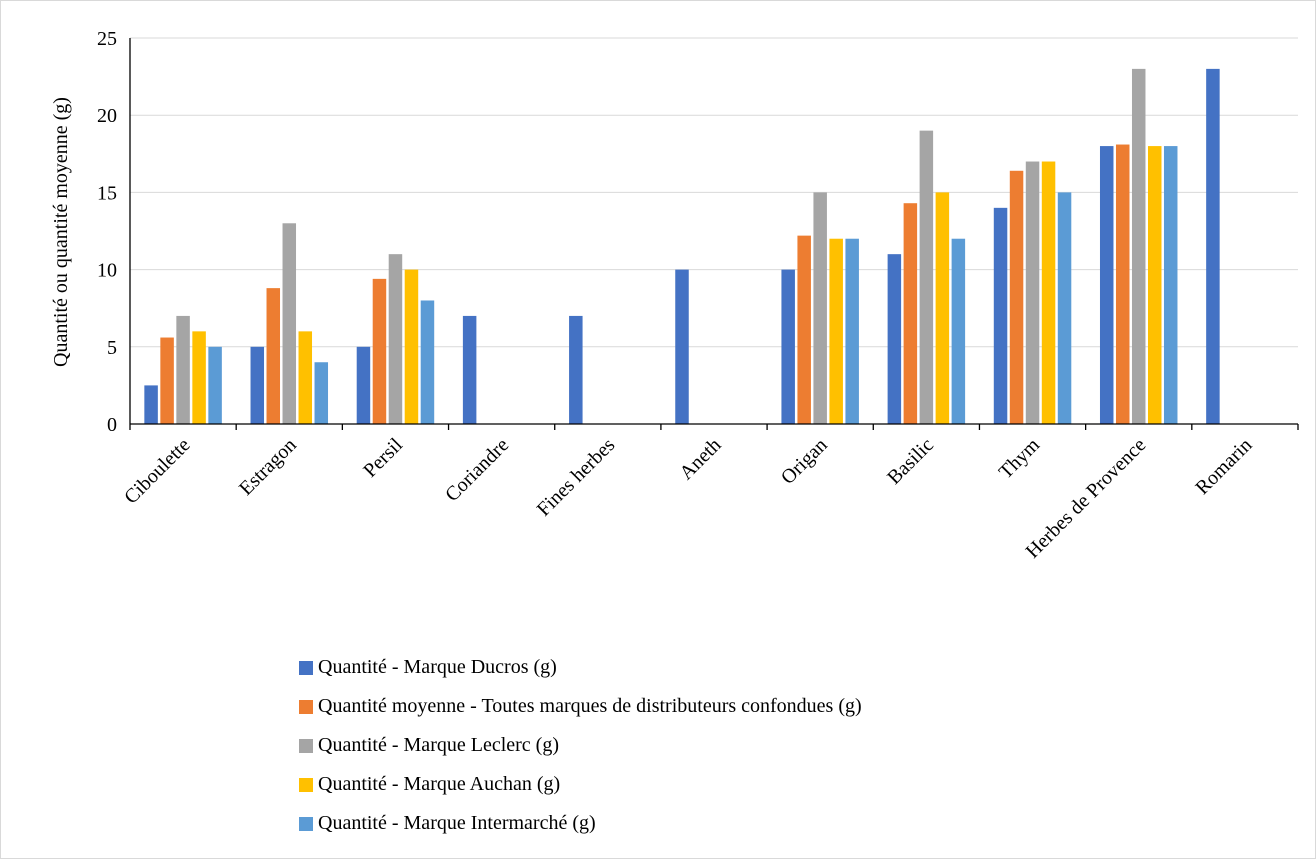  What do you see at coordinates (438, 745) in the screenshot?
I see `legend-label: Quantité - Marque Leclerc (g)` at bounding box center [438, 745].